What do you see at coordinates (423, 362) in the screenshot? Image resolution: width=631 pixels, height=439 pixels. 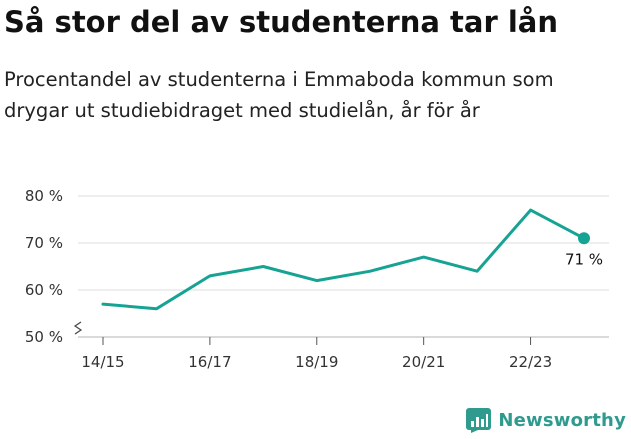 I see `x-tick-label: 20/21` at bounding box center [423, 362].